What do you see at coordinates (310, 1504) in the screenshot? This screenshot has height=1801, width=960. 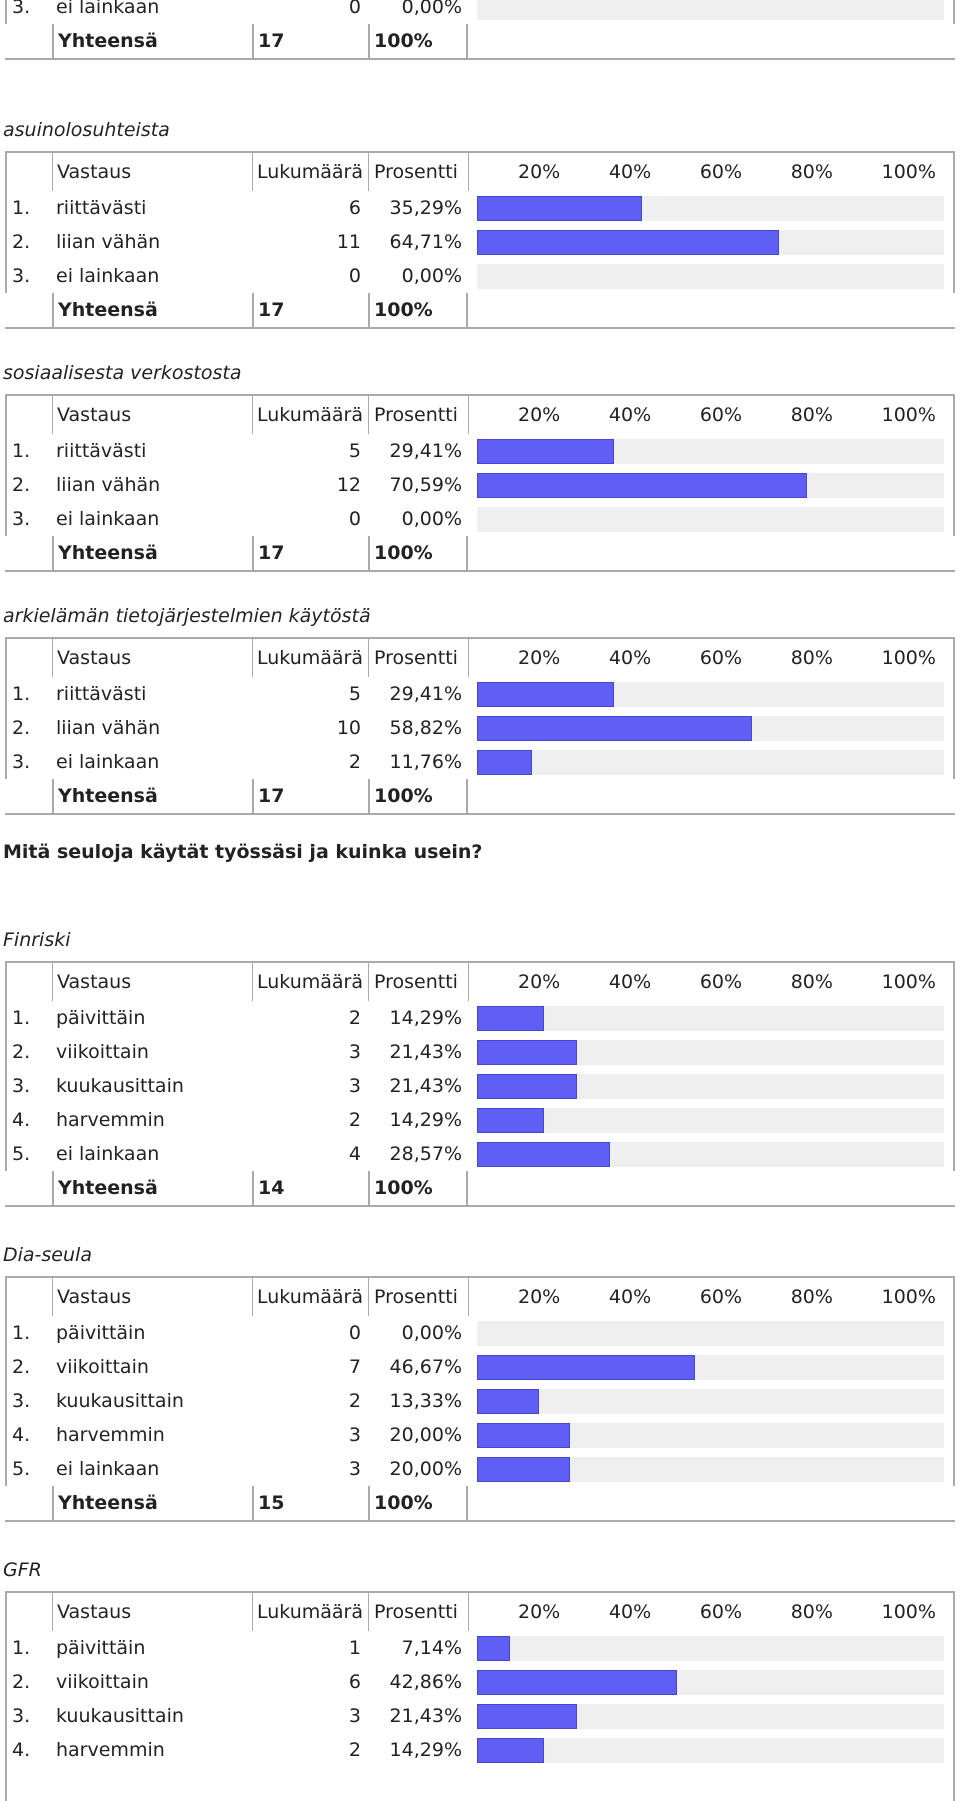 I see `total-count: 15` at bounding box center [310, 1504].